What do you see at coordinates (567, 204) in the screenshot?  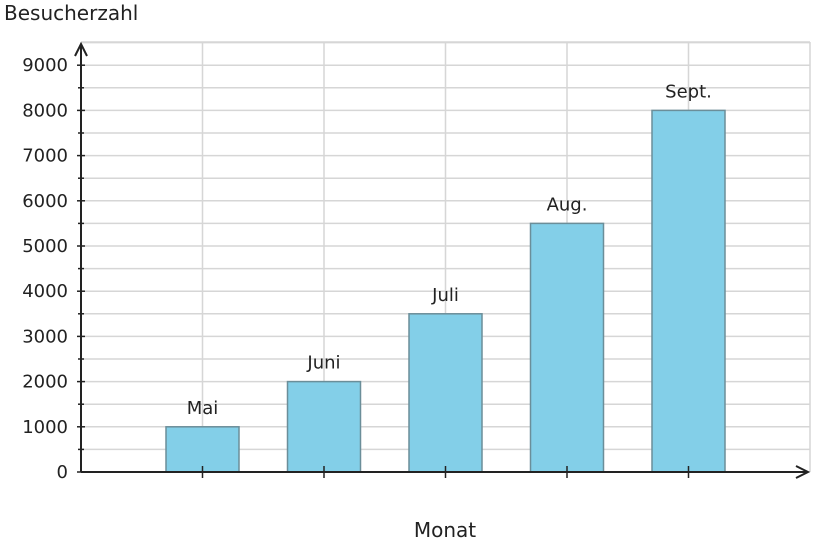 I see `bar-label: Aug.` at bounding box center [567, 204].